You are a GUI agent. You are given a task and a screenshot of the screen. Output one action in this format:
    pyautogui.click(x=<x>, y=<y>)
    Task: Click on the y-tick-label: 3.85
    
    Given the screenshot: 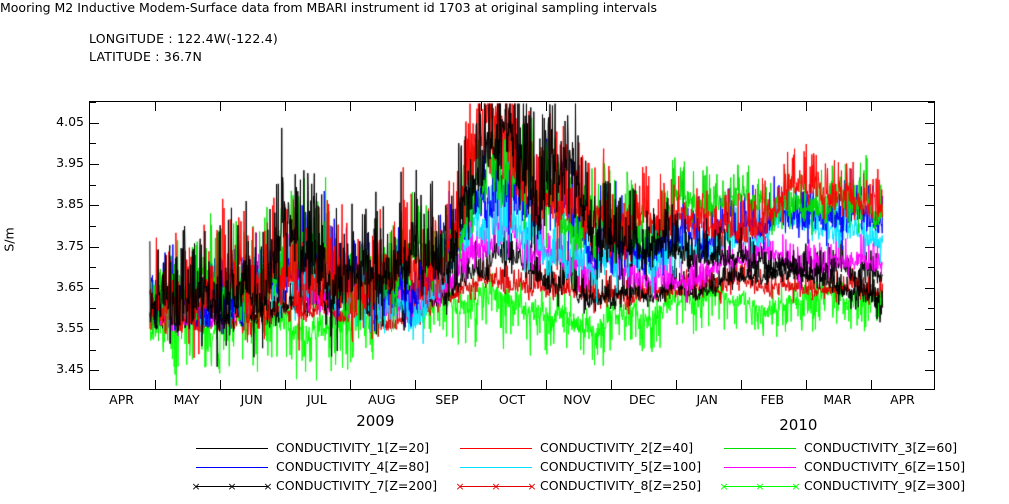 What is the action you would take?
    pyautogui.click(x=70, y=204)
    